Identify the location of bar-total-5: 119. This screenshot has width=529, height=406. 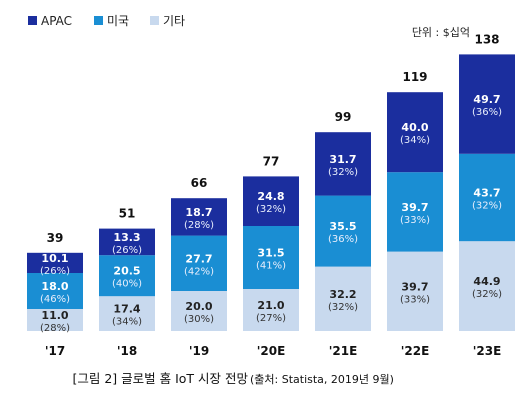
(414, 77).